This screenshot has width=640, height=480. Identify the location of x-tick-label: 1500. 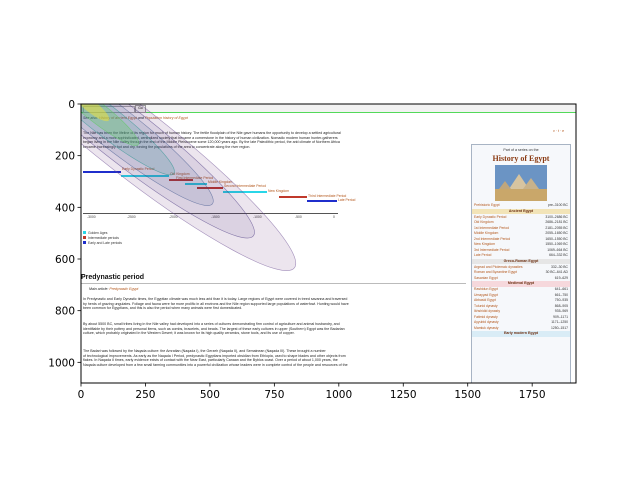
(467, 395).